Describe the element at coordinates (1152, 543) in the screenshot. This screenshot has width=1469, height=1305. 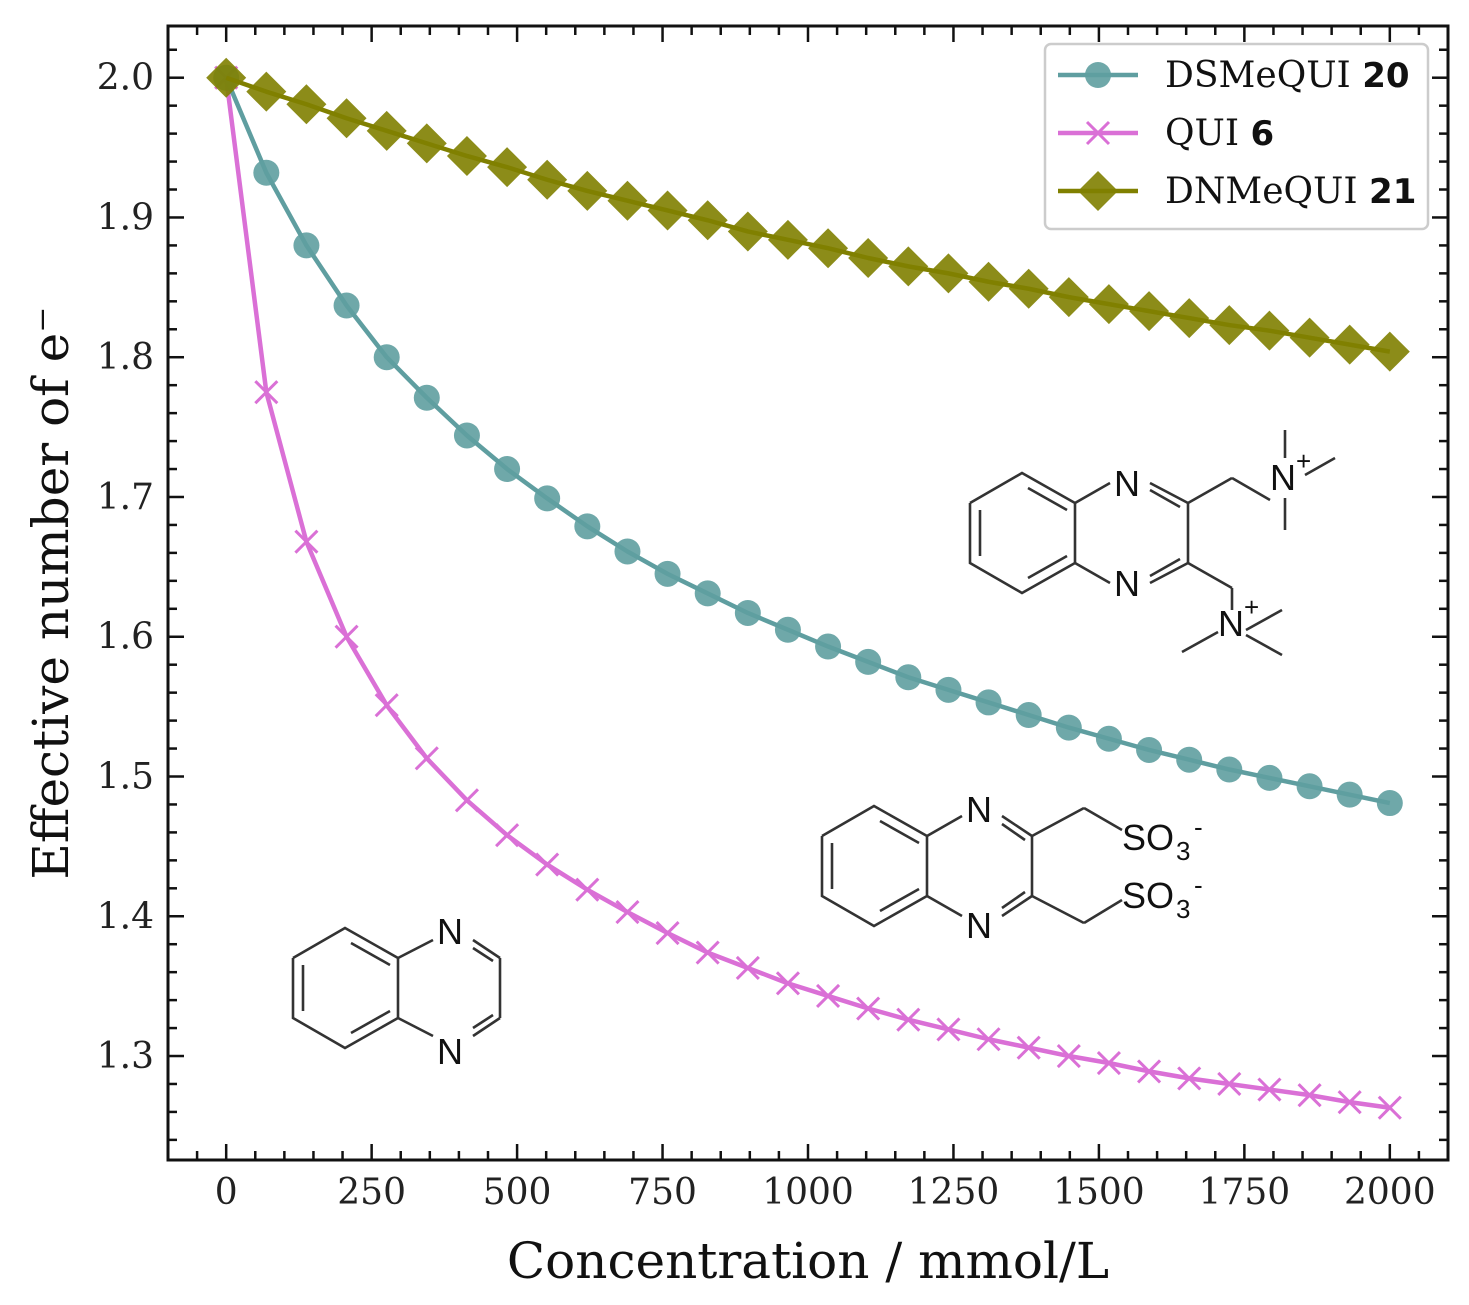
I see `molecule-dnmequi: N N N + N +` at that location.